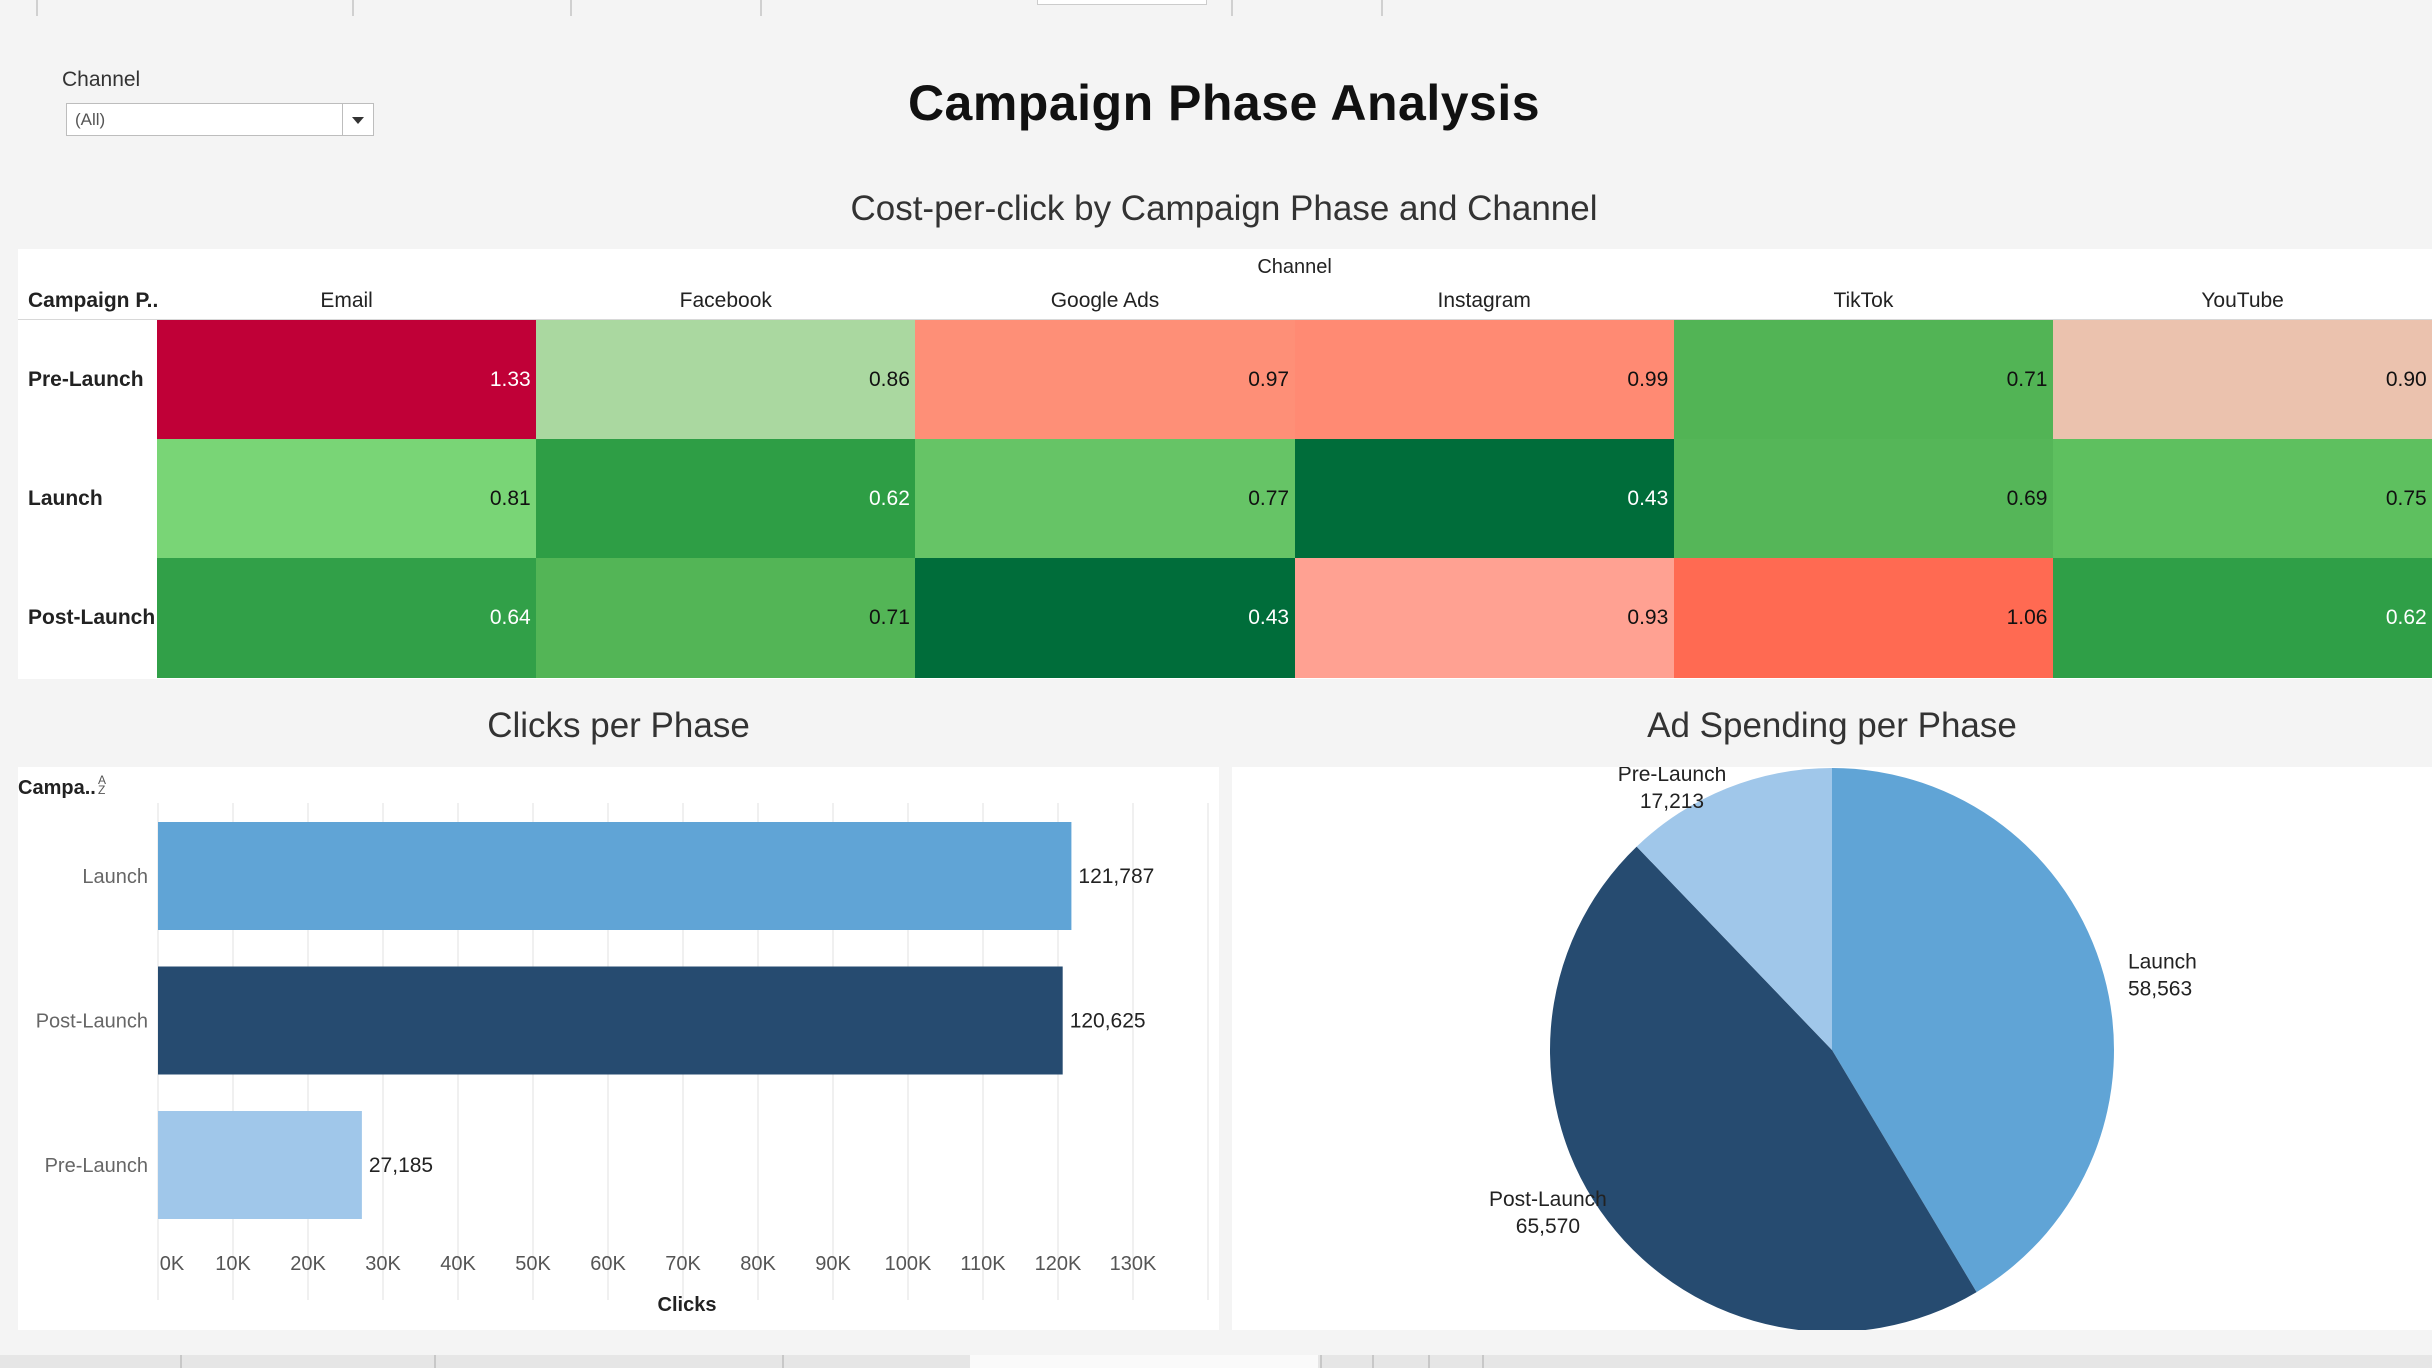 This screenshot has width=2432, height=1368. What do you see at coordinates (1105, 380) in the screenshot?
I see `heatmap-cell: 0.97` at bounding box center [1105, 380].